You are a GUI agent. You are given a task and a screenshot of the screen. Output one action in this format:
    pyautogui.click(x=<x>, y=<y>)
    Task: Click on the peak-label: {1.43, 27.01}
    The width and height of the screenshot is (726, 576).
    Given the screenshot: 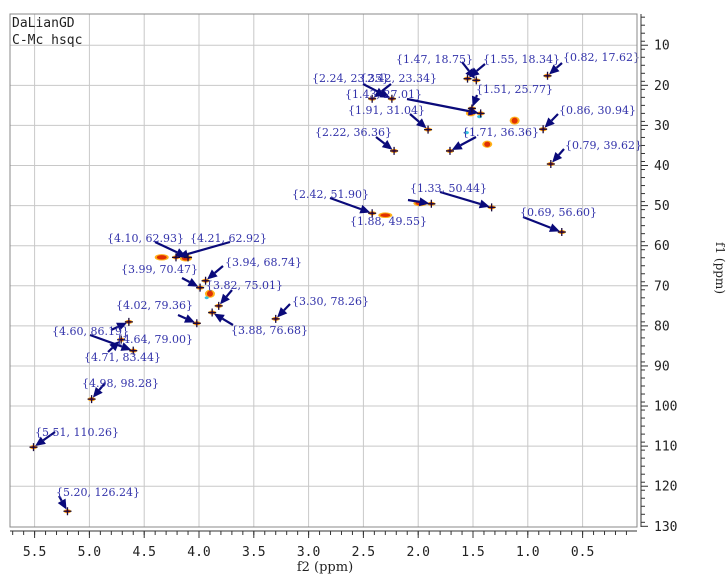 What is the action you would take?
    pyautogui.click(x=383, y=94)
    